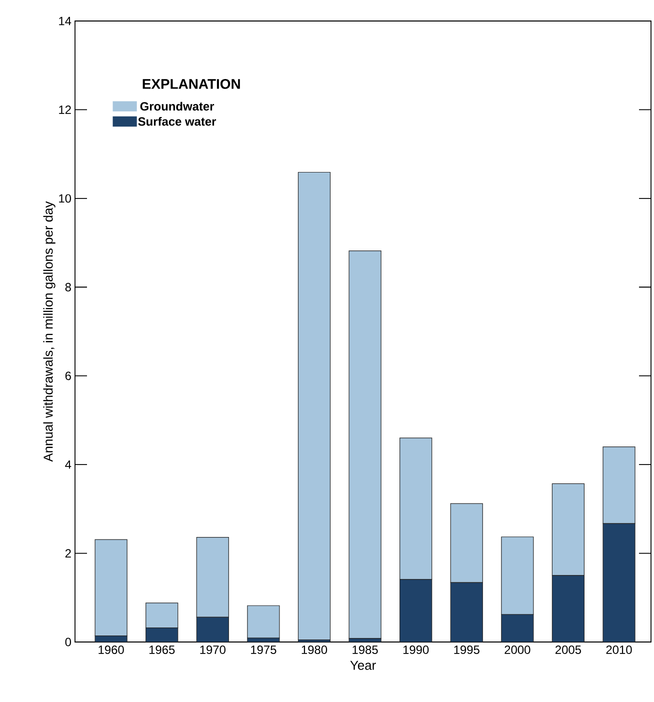  I want to click on y-axis-title: Annual withdrawals, in million gallons per day, so click(49, 331).